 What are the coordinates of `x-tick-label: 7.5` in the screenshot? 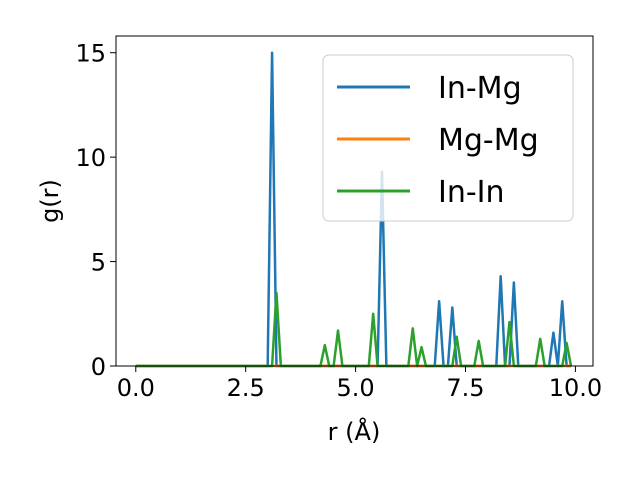 It's located at (465, 388).